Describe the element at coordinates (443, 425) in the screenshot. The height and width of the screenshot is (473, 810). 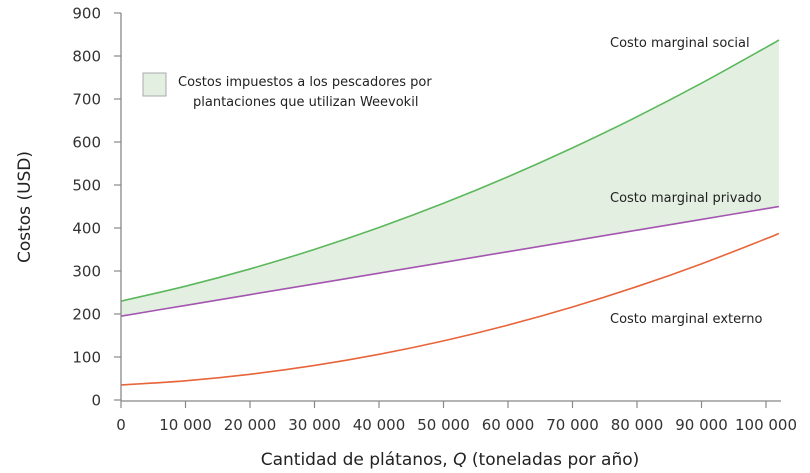
I see `x-tick-label: 50 000` at that location.